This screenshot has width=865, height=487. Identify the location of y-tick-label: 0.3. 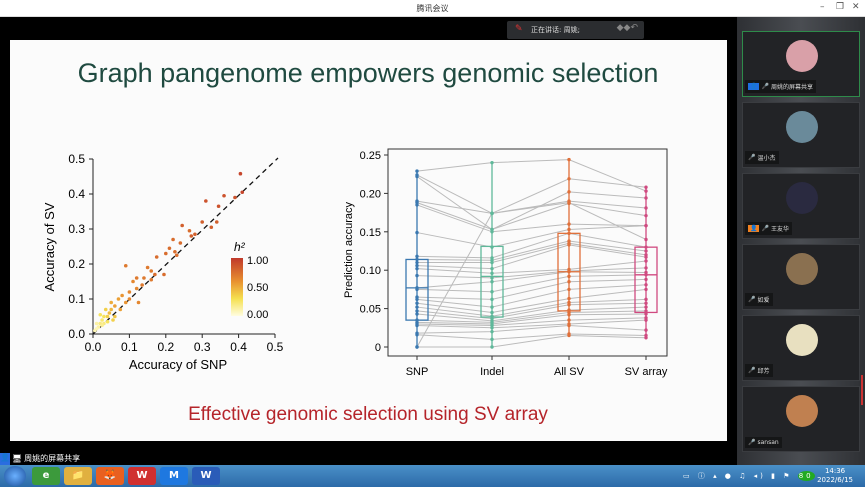
(76, 229).